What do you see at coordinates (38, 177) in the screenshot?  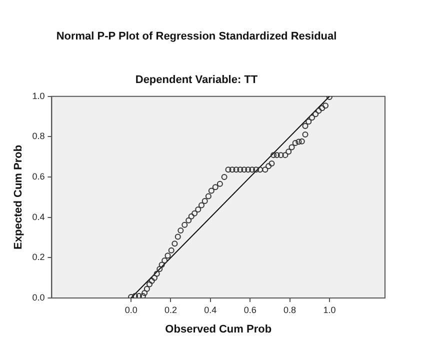 I see `y-tick-label: 0.6` at bounding box center [38, 177].